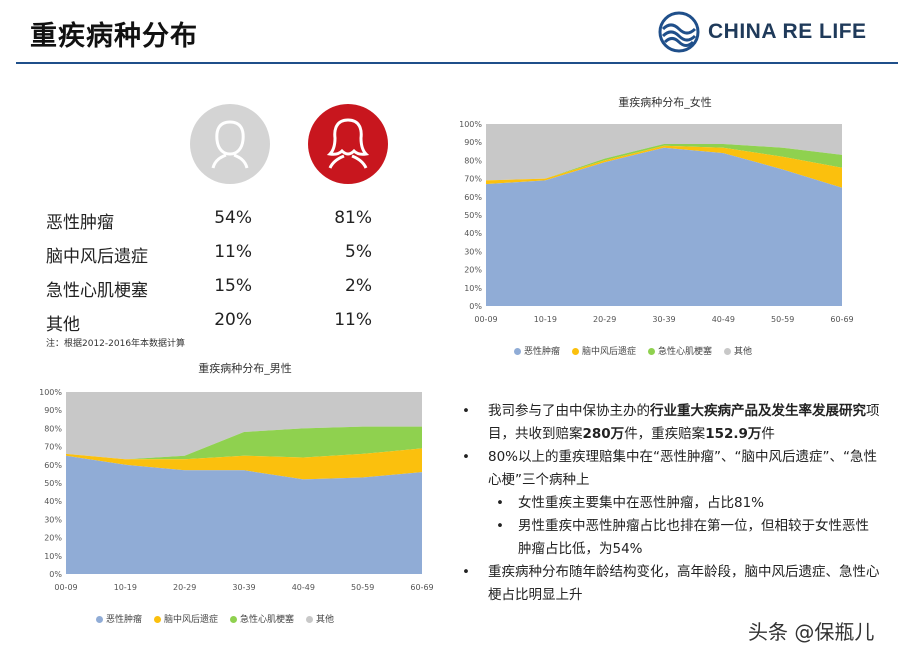  I want to click on bullet-text-bold: 152.9万, so click(733, 434).